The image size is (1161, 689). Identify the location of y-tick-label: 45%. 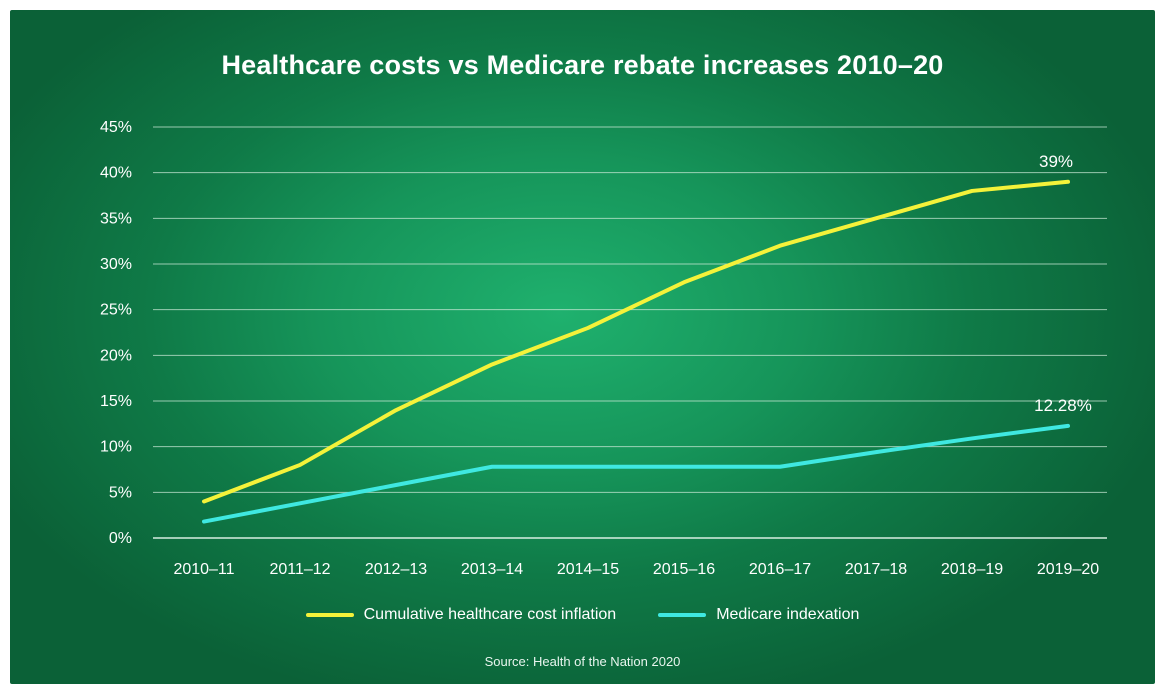
(116, 127).